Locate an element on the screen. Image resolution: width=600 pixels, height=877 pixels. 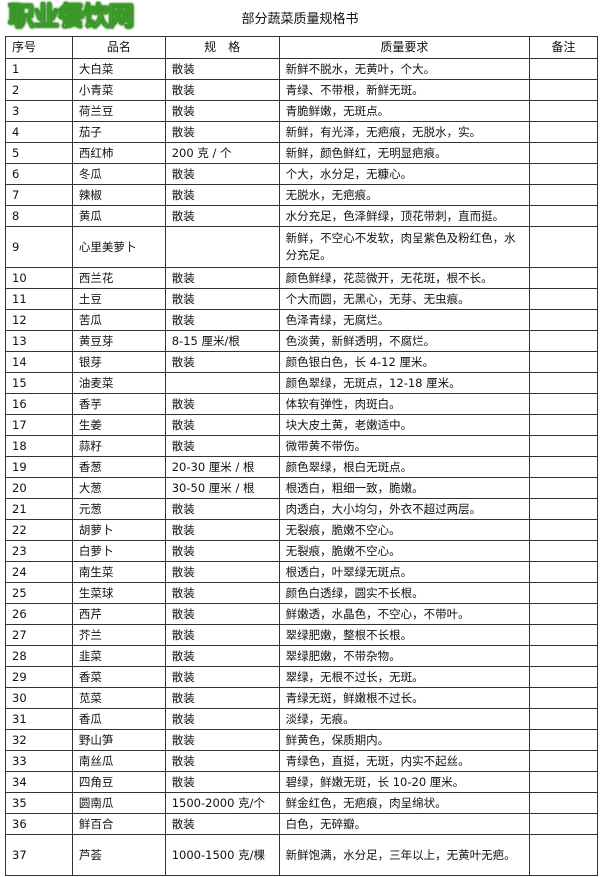
cell-index: 22 is located at coordinates (39, 530).